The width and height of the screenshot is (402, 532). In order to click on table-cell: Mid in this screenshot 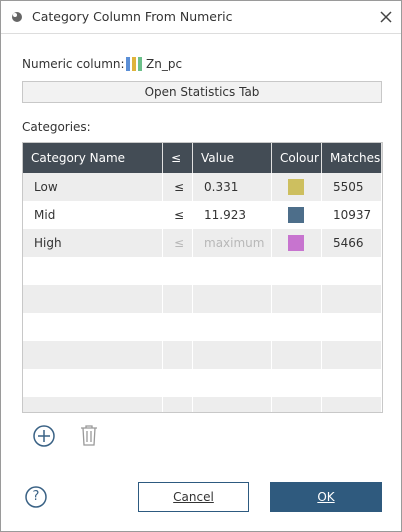, I will do `click(93, 215)`.